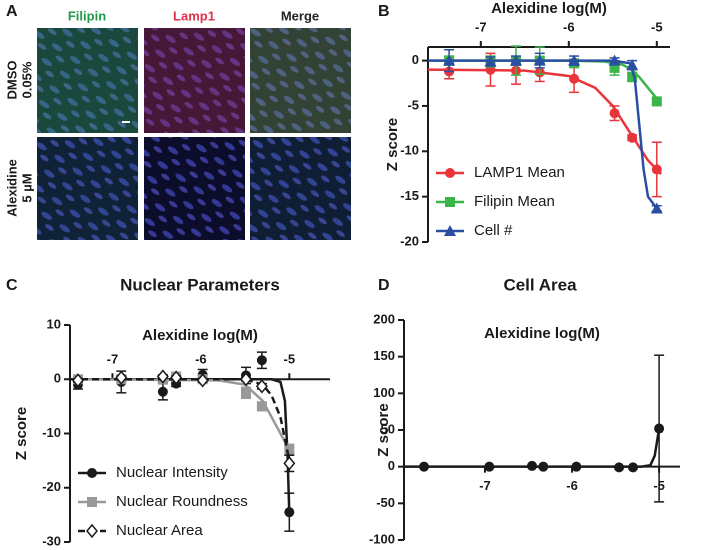 This screenshot has height=550, width=703. What do you see at coordinates (384, 285) in the screenshot?
I see `panel-letter: D` at bounding box center [384, 285].